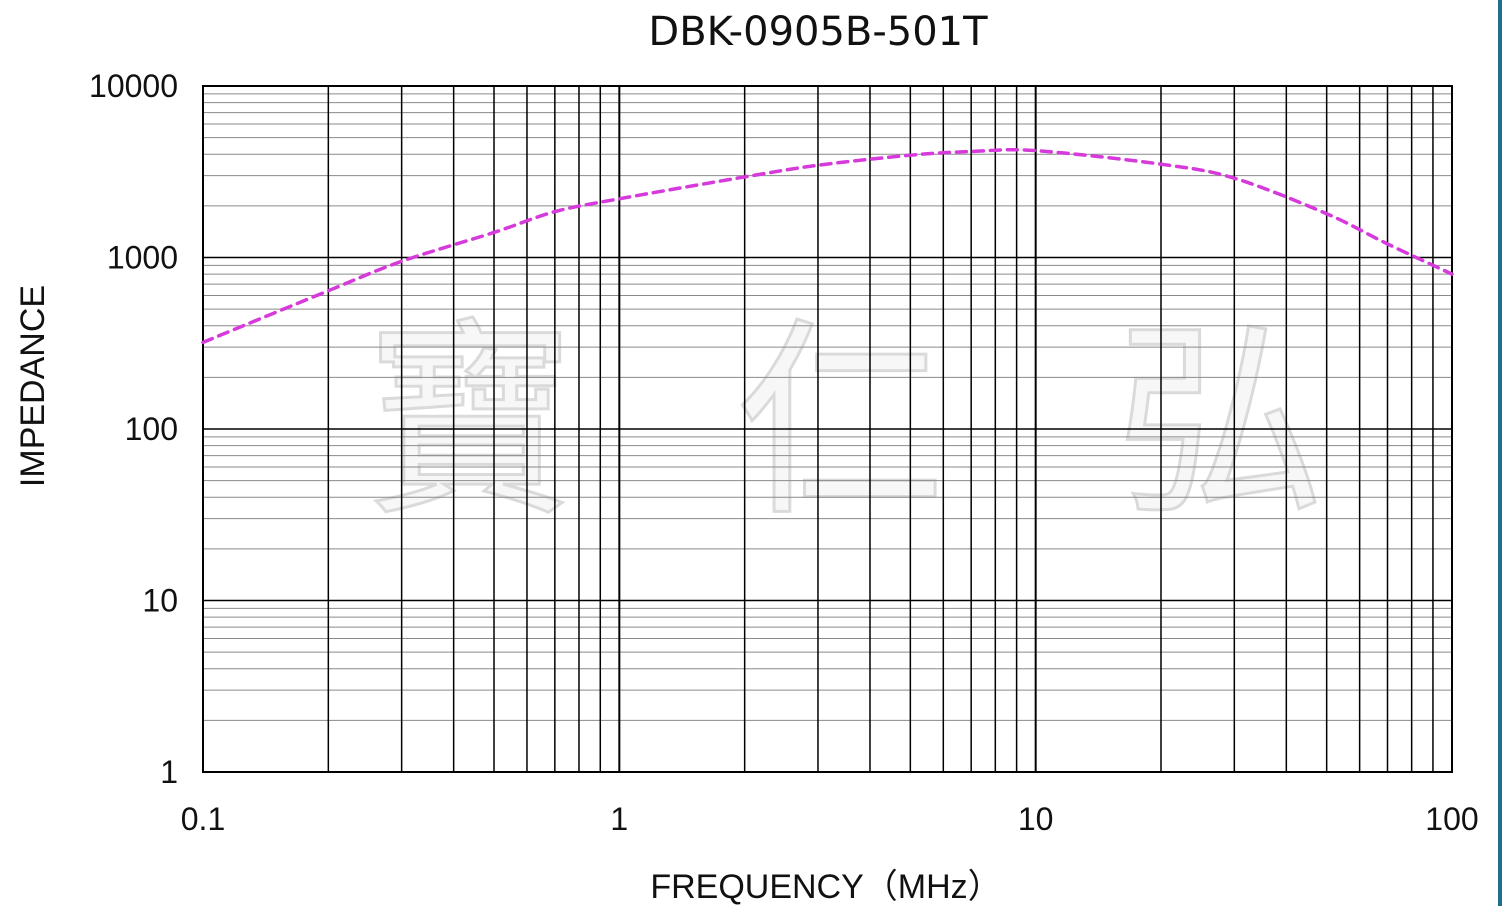  Describe the element at coordinates (133, 86) in the screenshot. I see `y-tick-label: 10000` at that location.